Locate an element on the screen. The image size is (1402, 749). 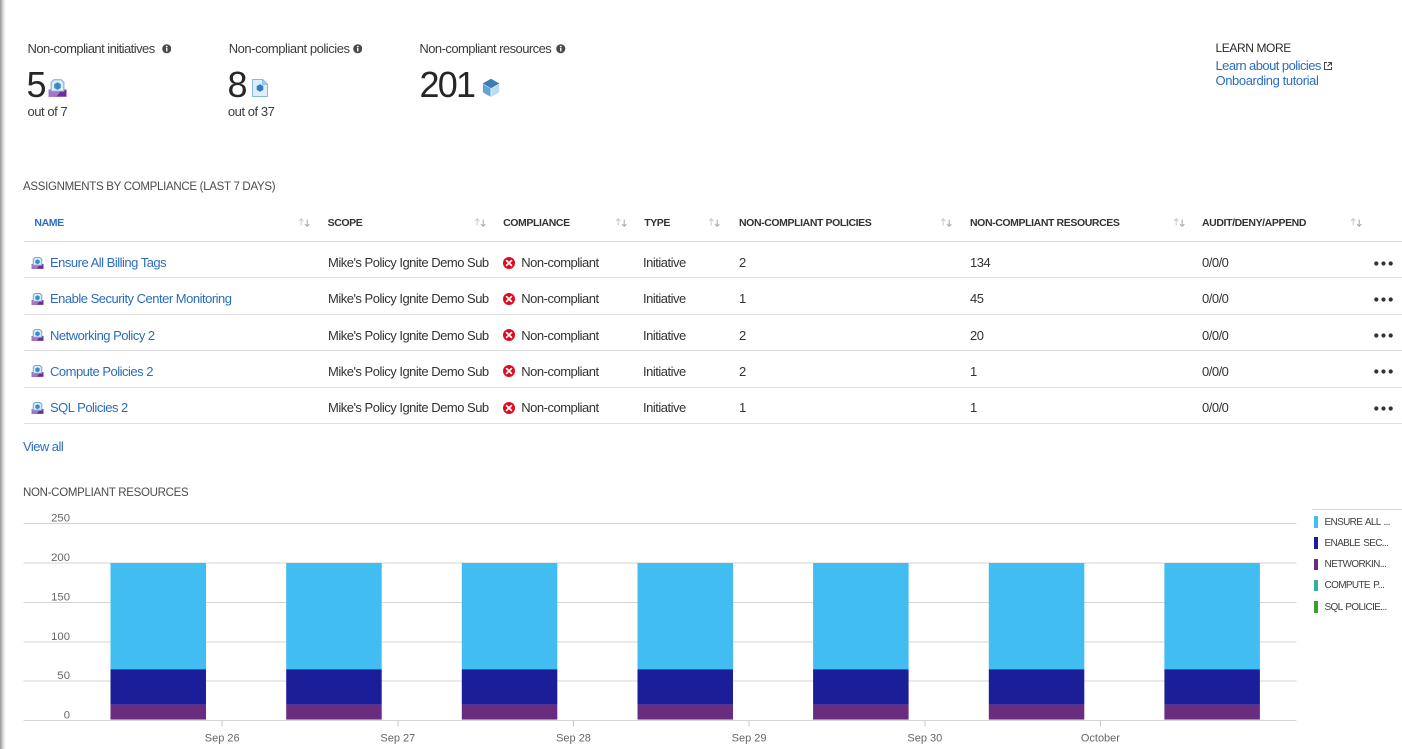
svg-text: October is located at coordinates (1100, 739).